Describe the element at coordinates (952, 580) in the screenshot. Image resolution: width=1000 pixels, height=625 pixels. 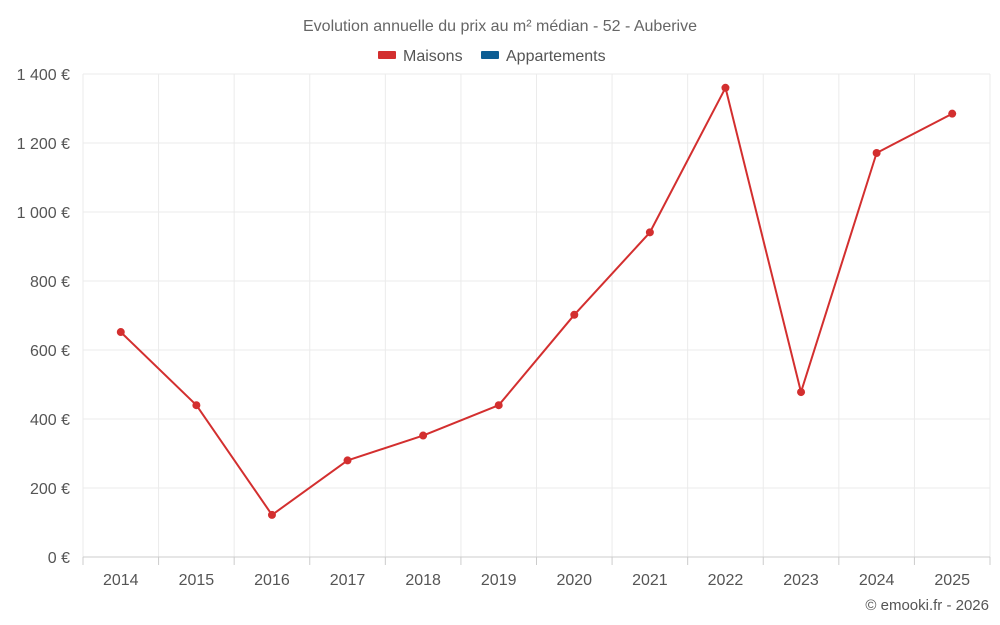
I see `x-tick-label: 2025` at that location.